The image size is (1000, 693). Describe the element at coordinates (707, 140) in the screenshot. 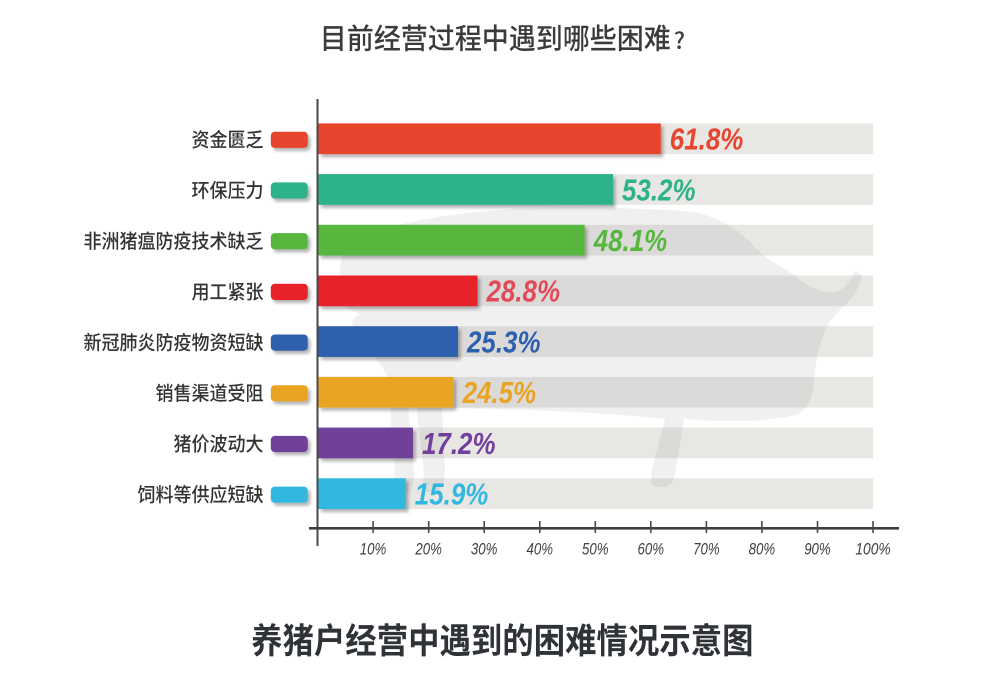

I see `svg-text: 61.8%` at that location.